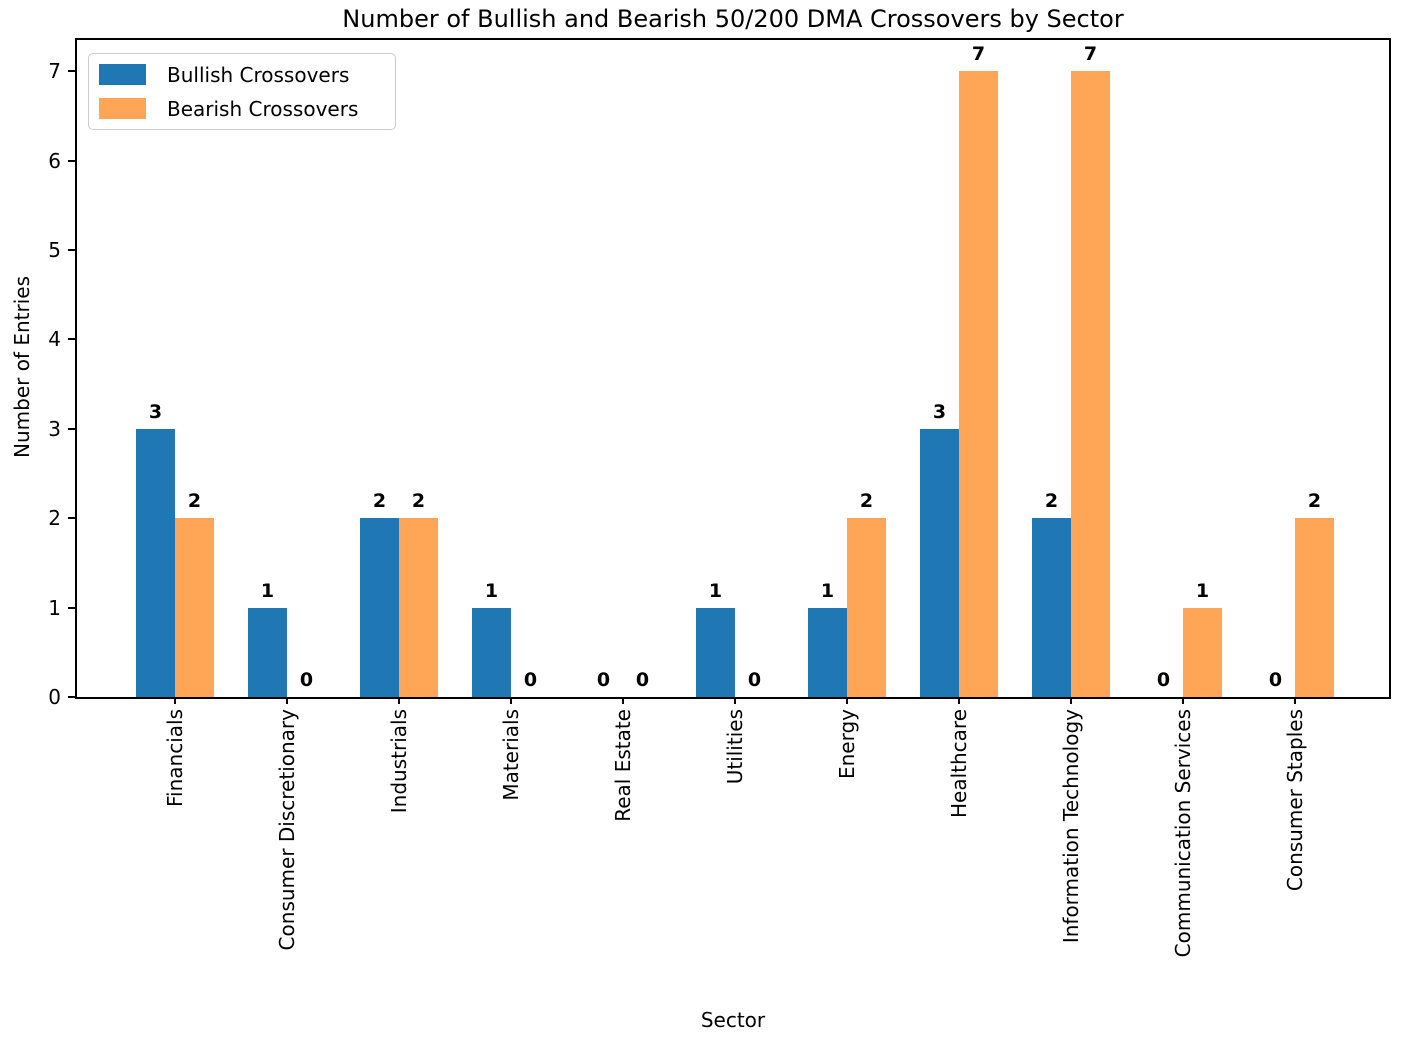 This screenshot has width=1406, height=1046. What do you see at coordinates (1183, 833) in the screenshot?
I see `x-tick-label: Communication Services` at bounding box center [1183, 833].